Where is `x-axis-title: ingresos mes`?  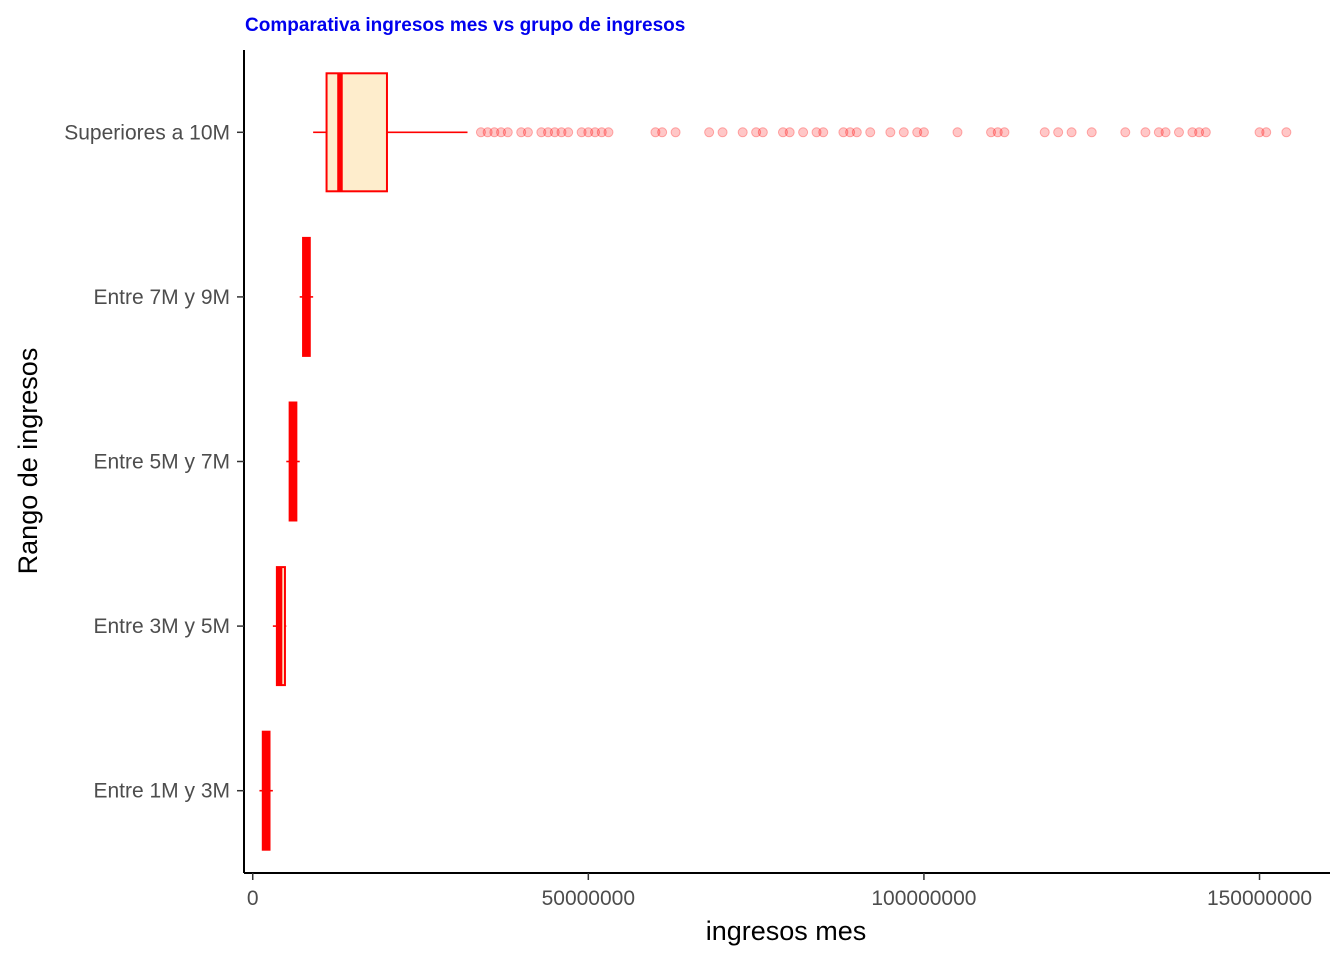
x-axis-title: ingresos mes is located at coordinates (786, 931).